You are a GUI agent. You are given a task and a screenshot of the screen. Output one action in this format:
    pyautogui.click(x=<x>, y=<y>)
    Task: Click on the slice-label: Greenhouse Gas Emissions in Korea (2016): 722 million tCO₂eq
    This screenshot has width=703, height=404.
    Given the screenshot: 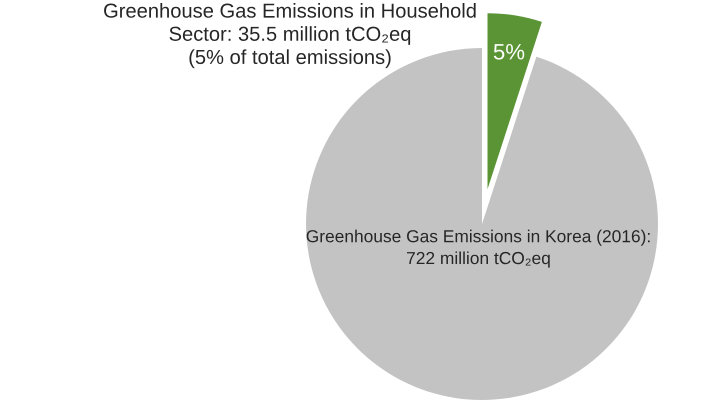 What is the action you would take?
    pyautogui.click(x=478, y=249)
    